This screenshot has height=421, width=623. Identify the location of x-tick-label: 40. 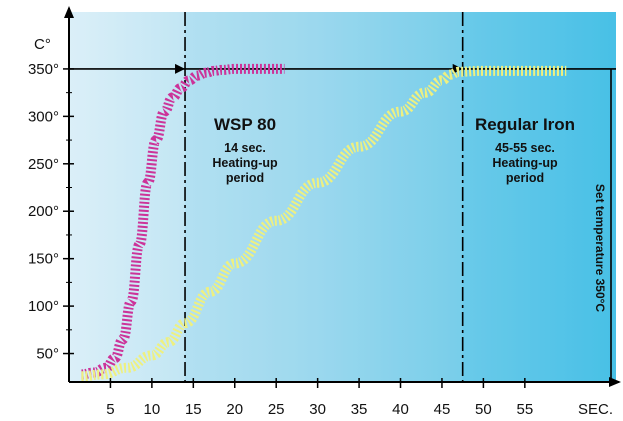
(400, 409).